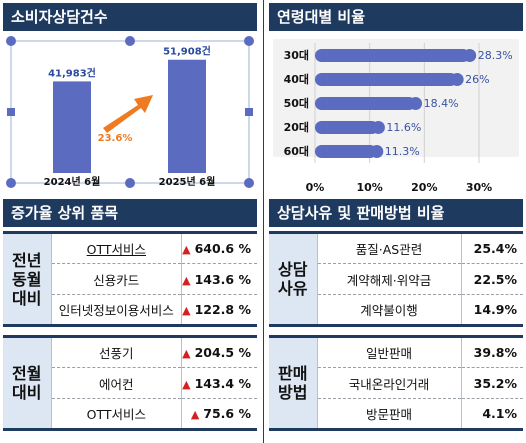  What do you see at coordinates (27, 383) in the screenshot?
I see `group-label: 전월 대비` at bounding box center [27, 383].